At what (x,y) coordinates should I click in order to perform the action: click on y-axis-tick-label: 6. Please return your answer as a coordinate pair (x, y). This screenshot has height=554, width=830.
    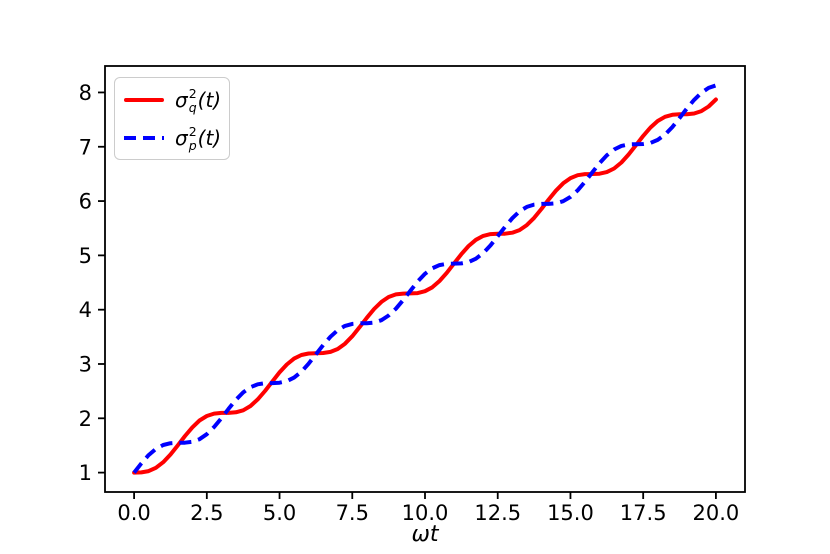
    Looking at the image, I should click on (85, 202).